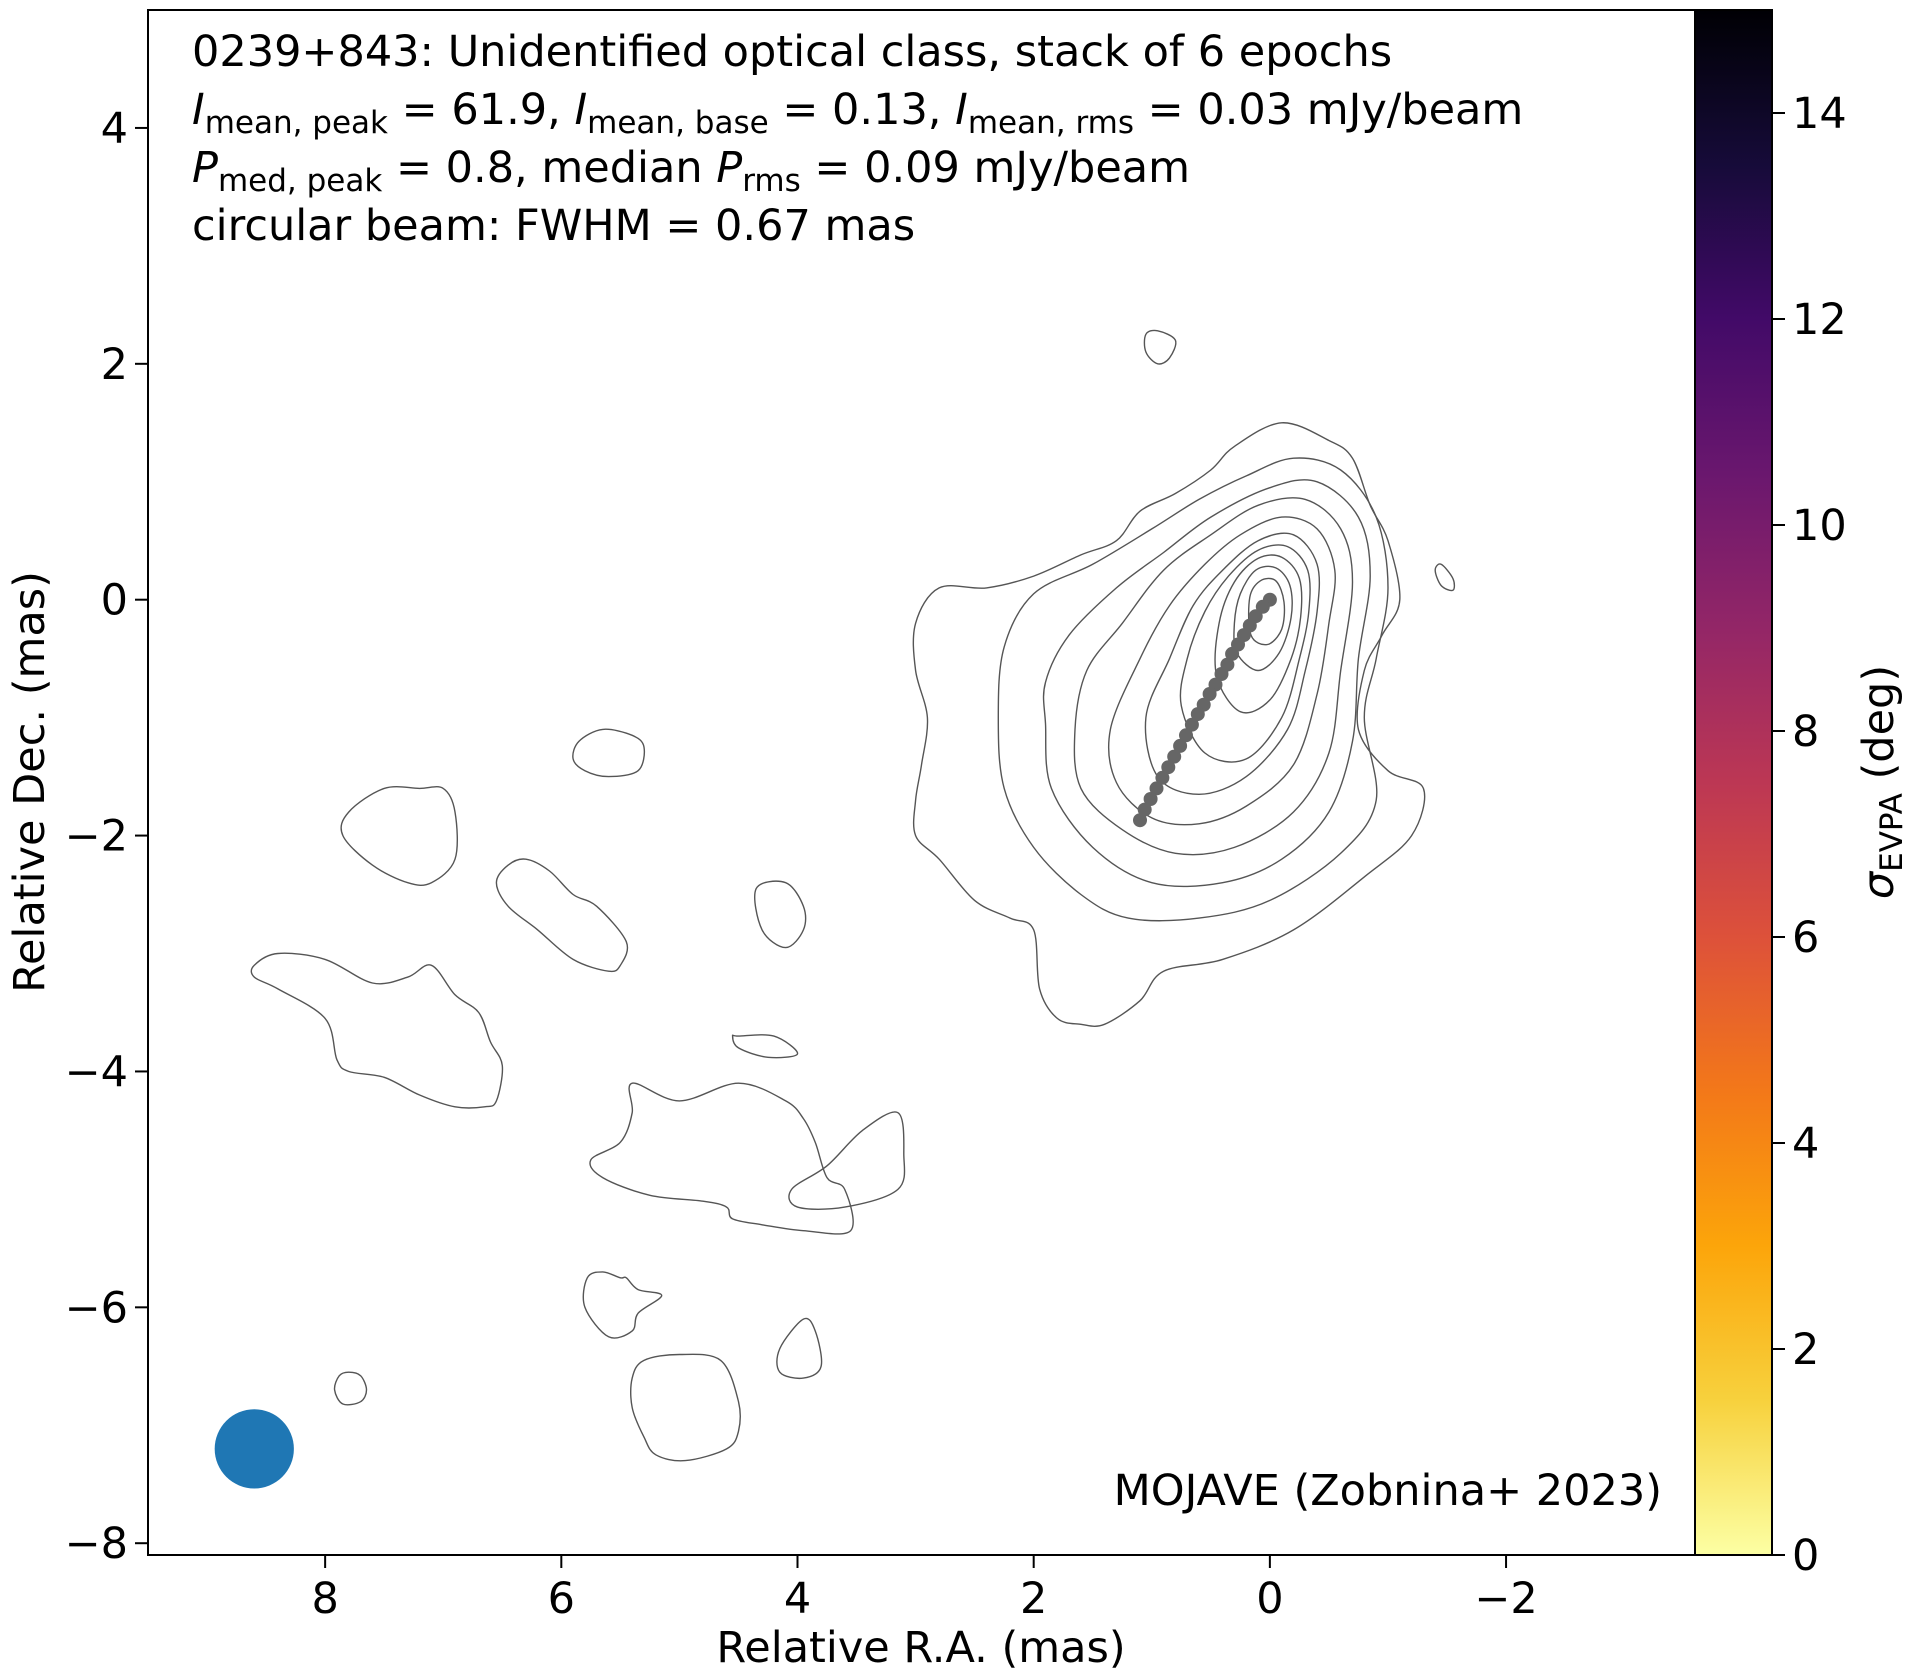 Image resolution: width=1905 pixels, height=1674 pixels. What do you see at coordinates (324, 1599) in the screenshot?
I see `x-tick-label: 8` at bounding box center [324, 1599].